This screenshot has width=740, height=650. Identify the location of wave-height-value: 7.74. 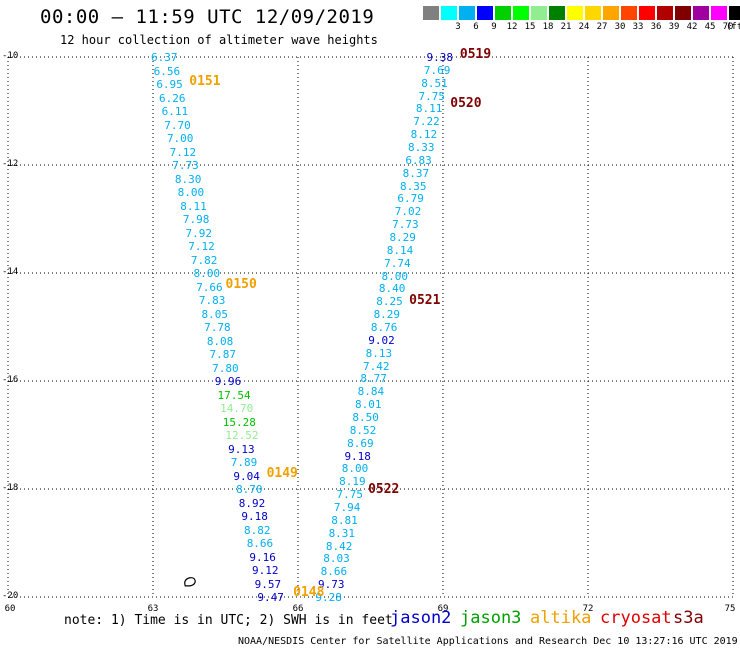
(397, 263).